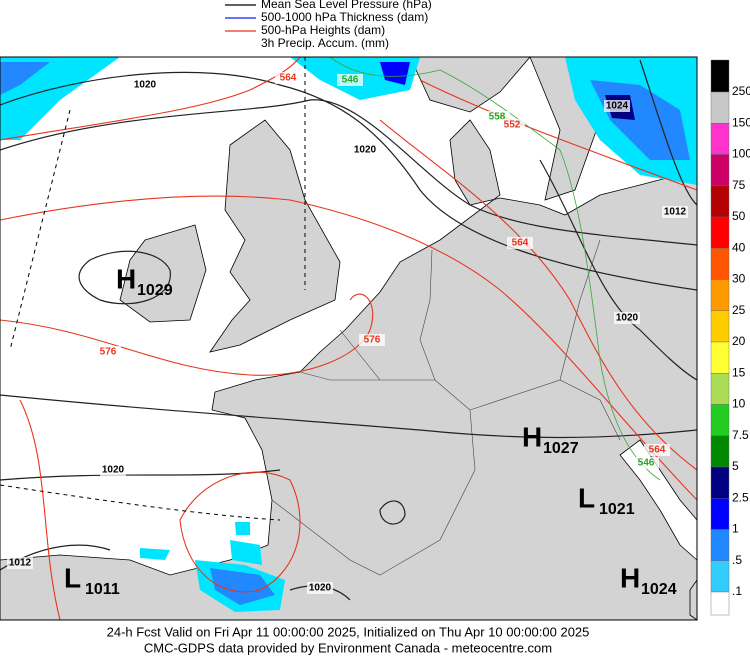 The width and height of the screenshot is (750, 656). What do you see at coordinates (561, 448) in the screenshot?
I see `center-value: 1027` at bounding box center [561, 448].